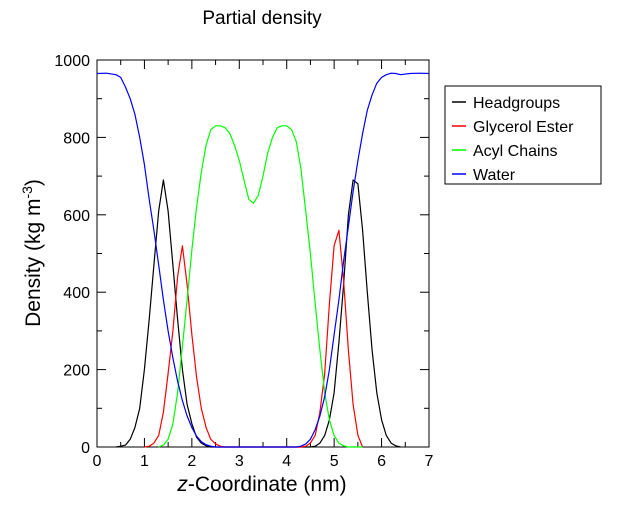  Describe the element at coordinates (85, 448) in the screenshot. I see `y-tick-label: 0` at that location.